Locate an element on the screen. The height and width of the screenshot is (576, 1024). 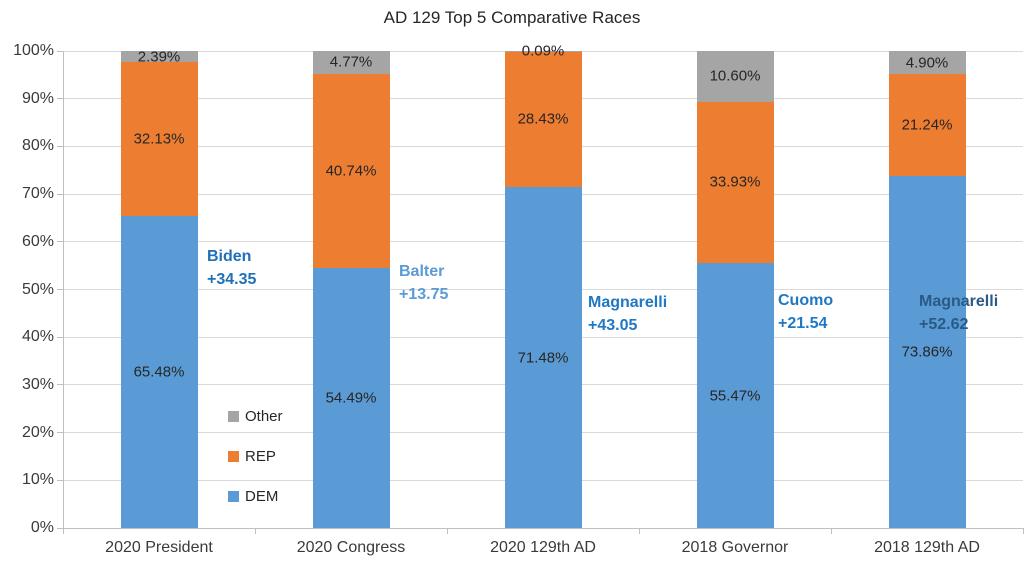
legend-item-other: Other is located at coordinates (255, 416).